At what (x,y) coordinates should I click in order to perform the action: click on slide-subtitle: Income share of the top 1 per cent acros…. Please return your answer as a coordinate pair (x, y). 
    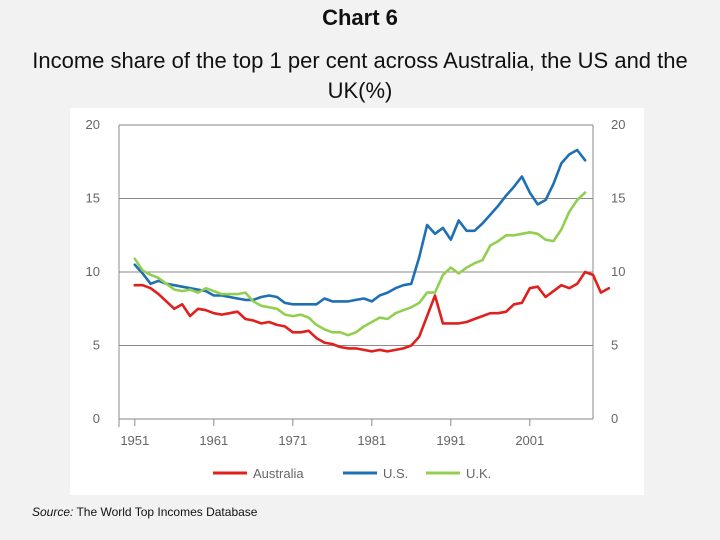
    Looking at the image, I should click on (360, 75).